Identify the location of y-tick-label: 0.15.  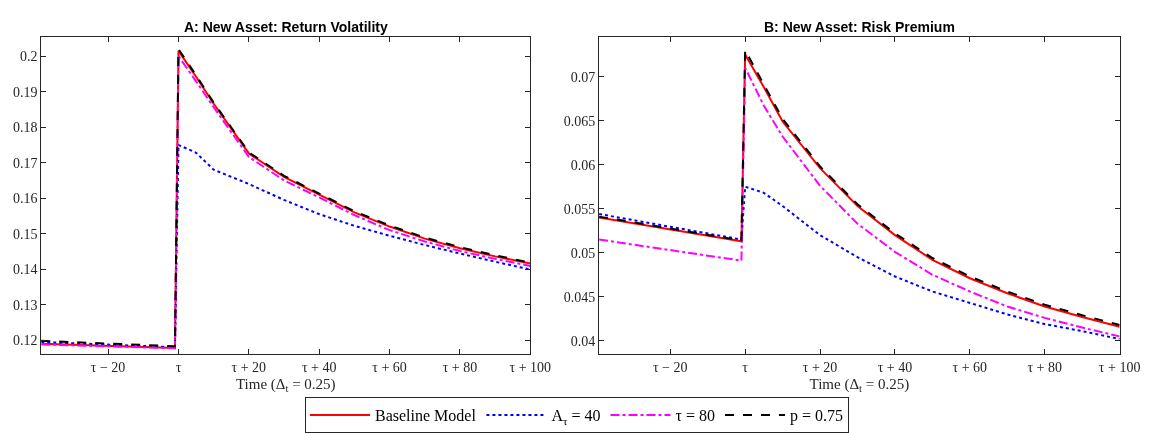
(25, 234).